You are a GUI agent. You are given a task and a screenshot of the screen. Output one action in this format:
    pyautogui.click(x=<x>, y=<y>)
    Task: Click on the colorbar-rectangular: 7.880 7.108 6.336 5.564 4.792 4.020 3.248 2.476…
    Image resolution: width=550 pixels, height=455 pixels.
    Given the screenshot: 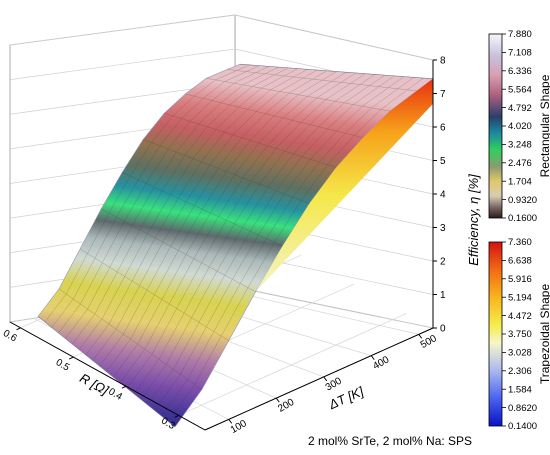 What is the action you would take?
    pyautogui.click(x=519, y=126)
    